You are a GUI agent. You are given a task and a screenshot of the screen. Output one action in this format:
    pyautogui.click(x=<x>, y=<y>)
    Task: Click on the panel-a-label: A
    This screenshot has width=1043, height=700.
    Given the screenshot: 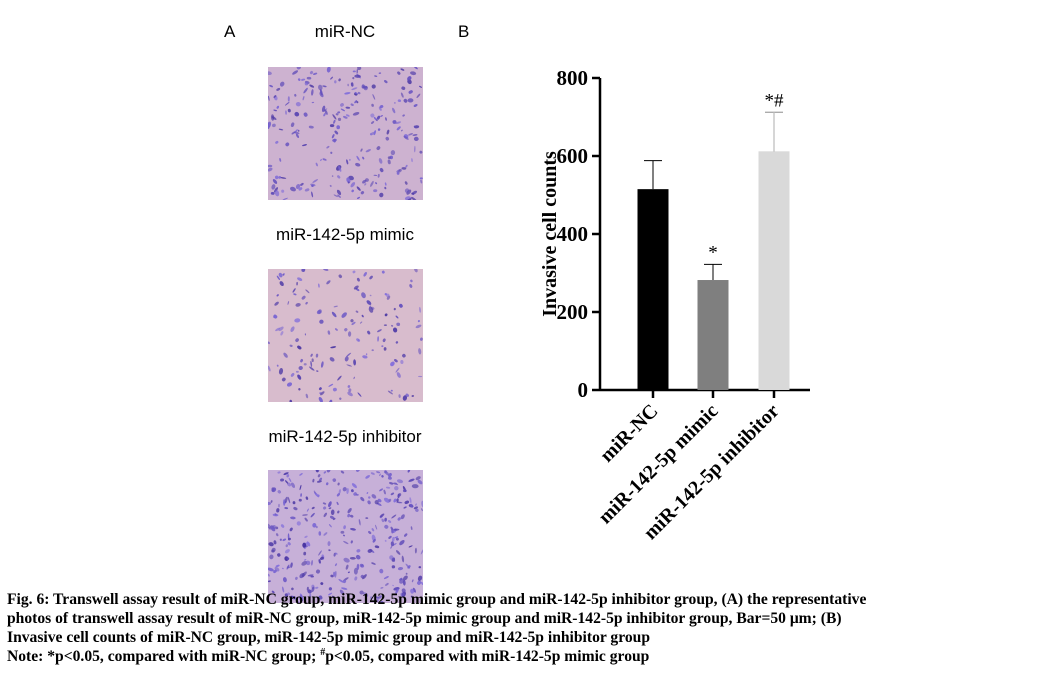 What is the action you would take?
    pyautogui.click(x=230, y=31)
    